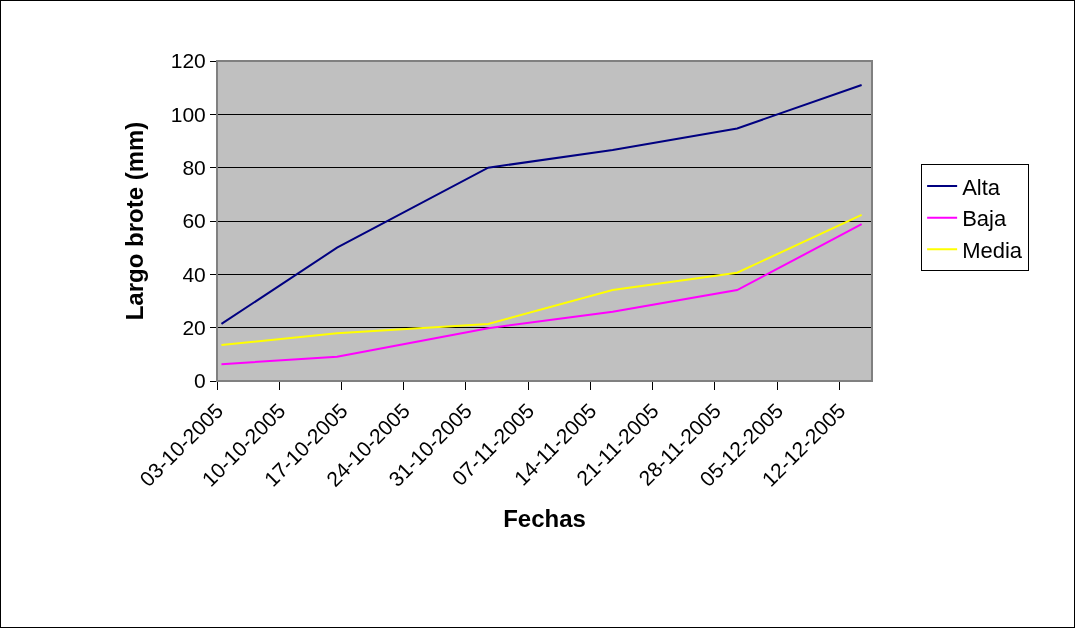  I want to click on legend-label: Alta, so click(981, 187).